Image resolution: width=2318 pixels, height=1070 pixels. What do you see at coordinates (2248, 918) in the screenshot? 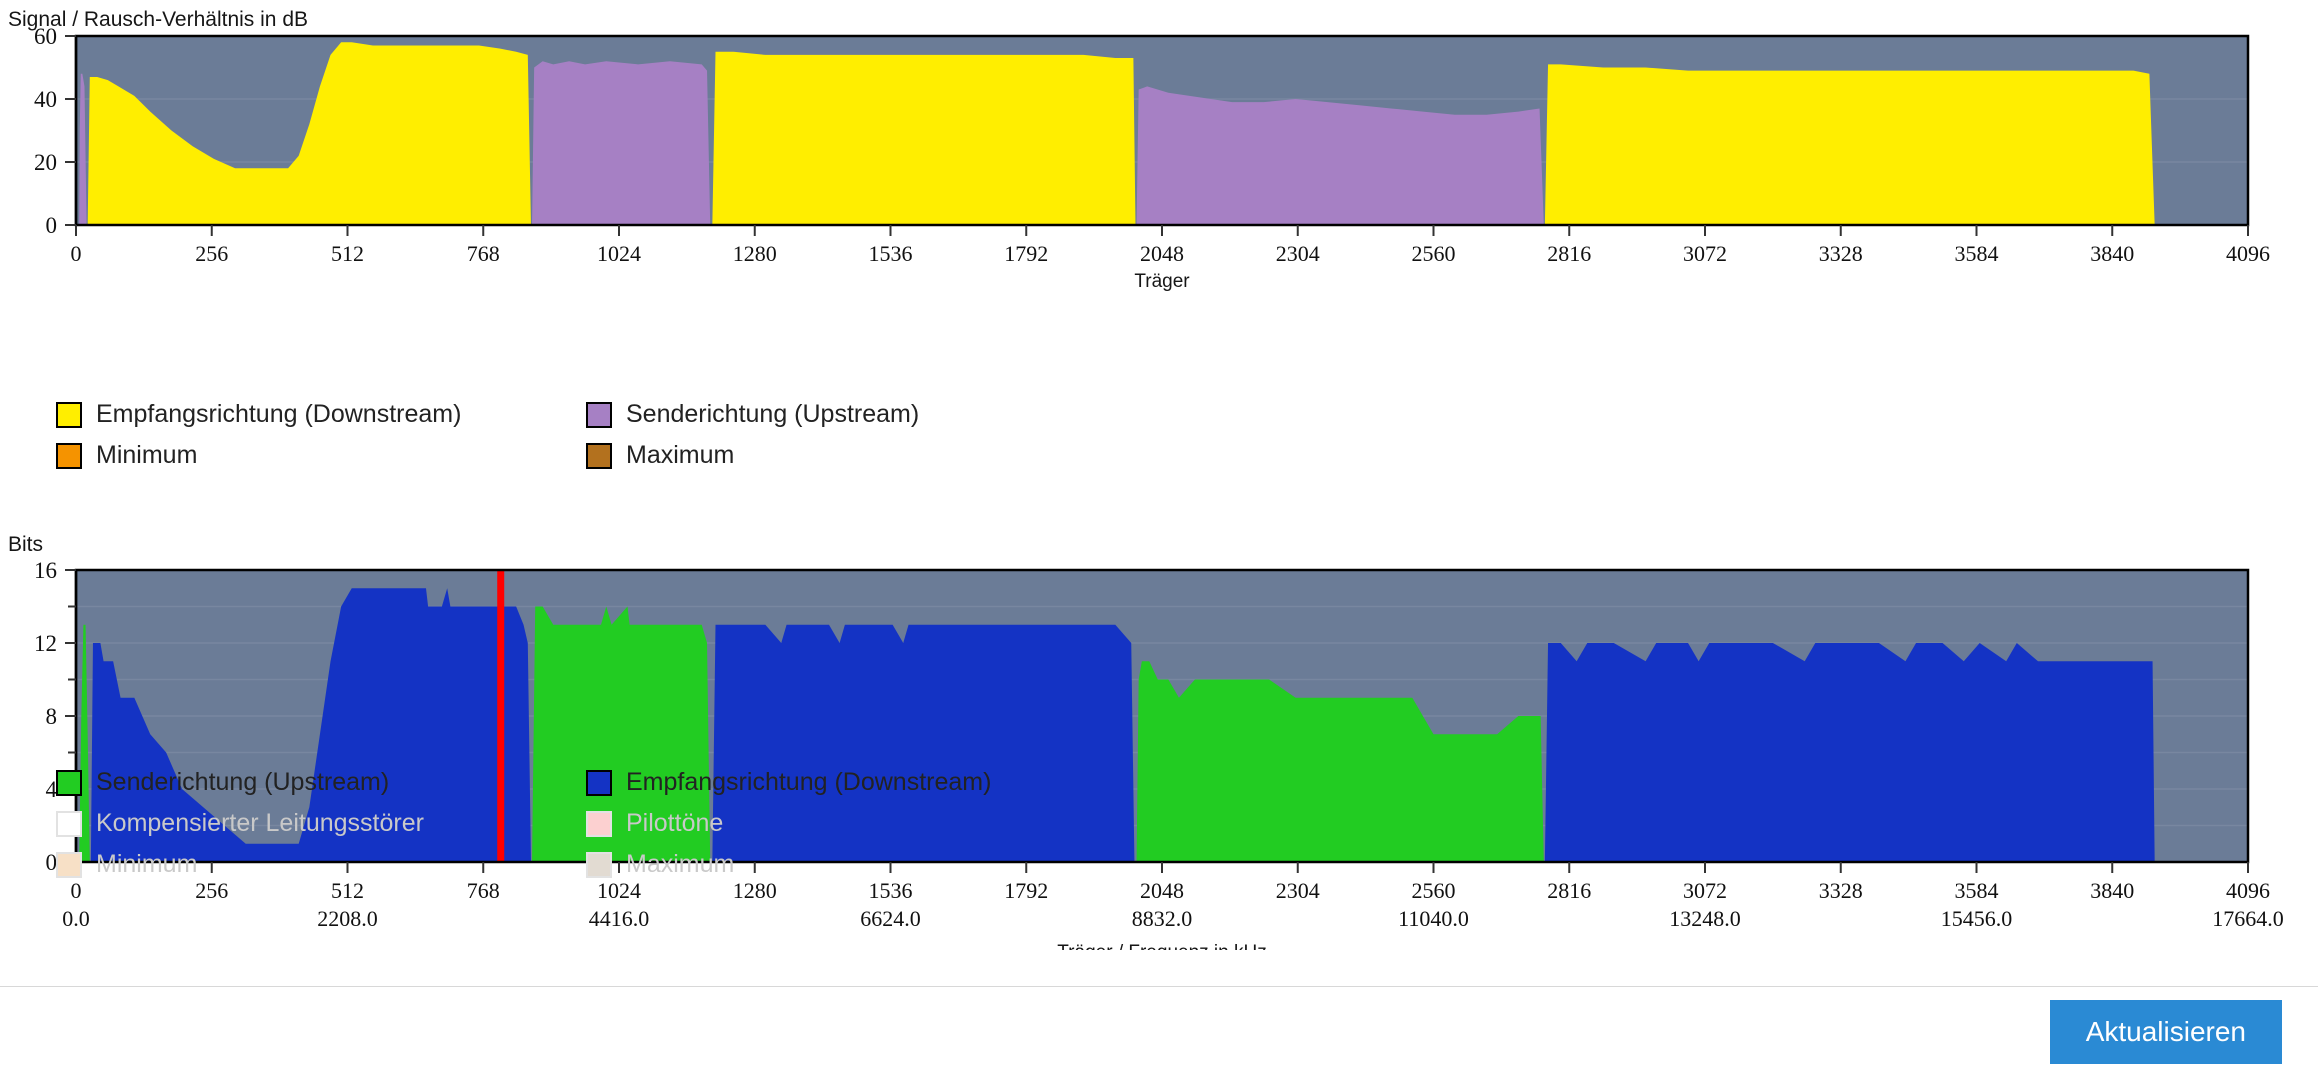
I see `x-frequency-tick-label: 17664.0` at bounding box center [2248, 918].